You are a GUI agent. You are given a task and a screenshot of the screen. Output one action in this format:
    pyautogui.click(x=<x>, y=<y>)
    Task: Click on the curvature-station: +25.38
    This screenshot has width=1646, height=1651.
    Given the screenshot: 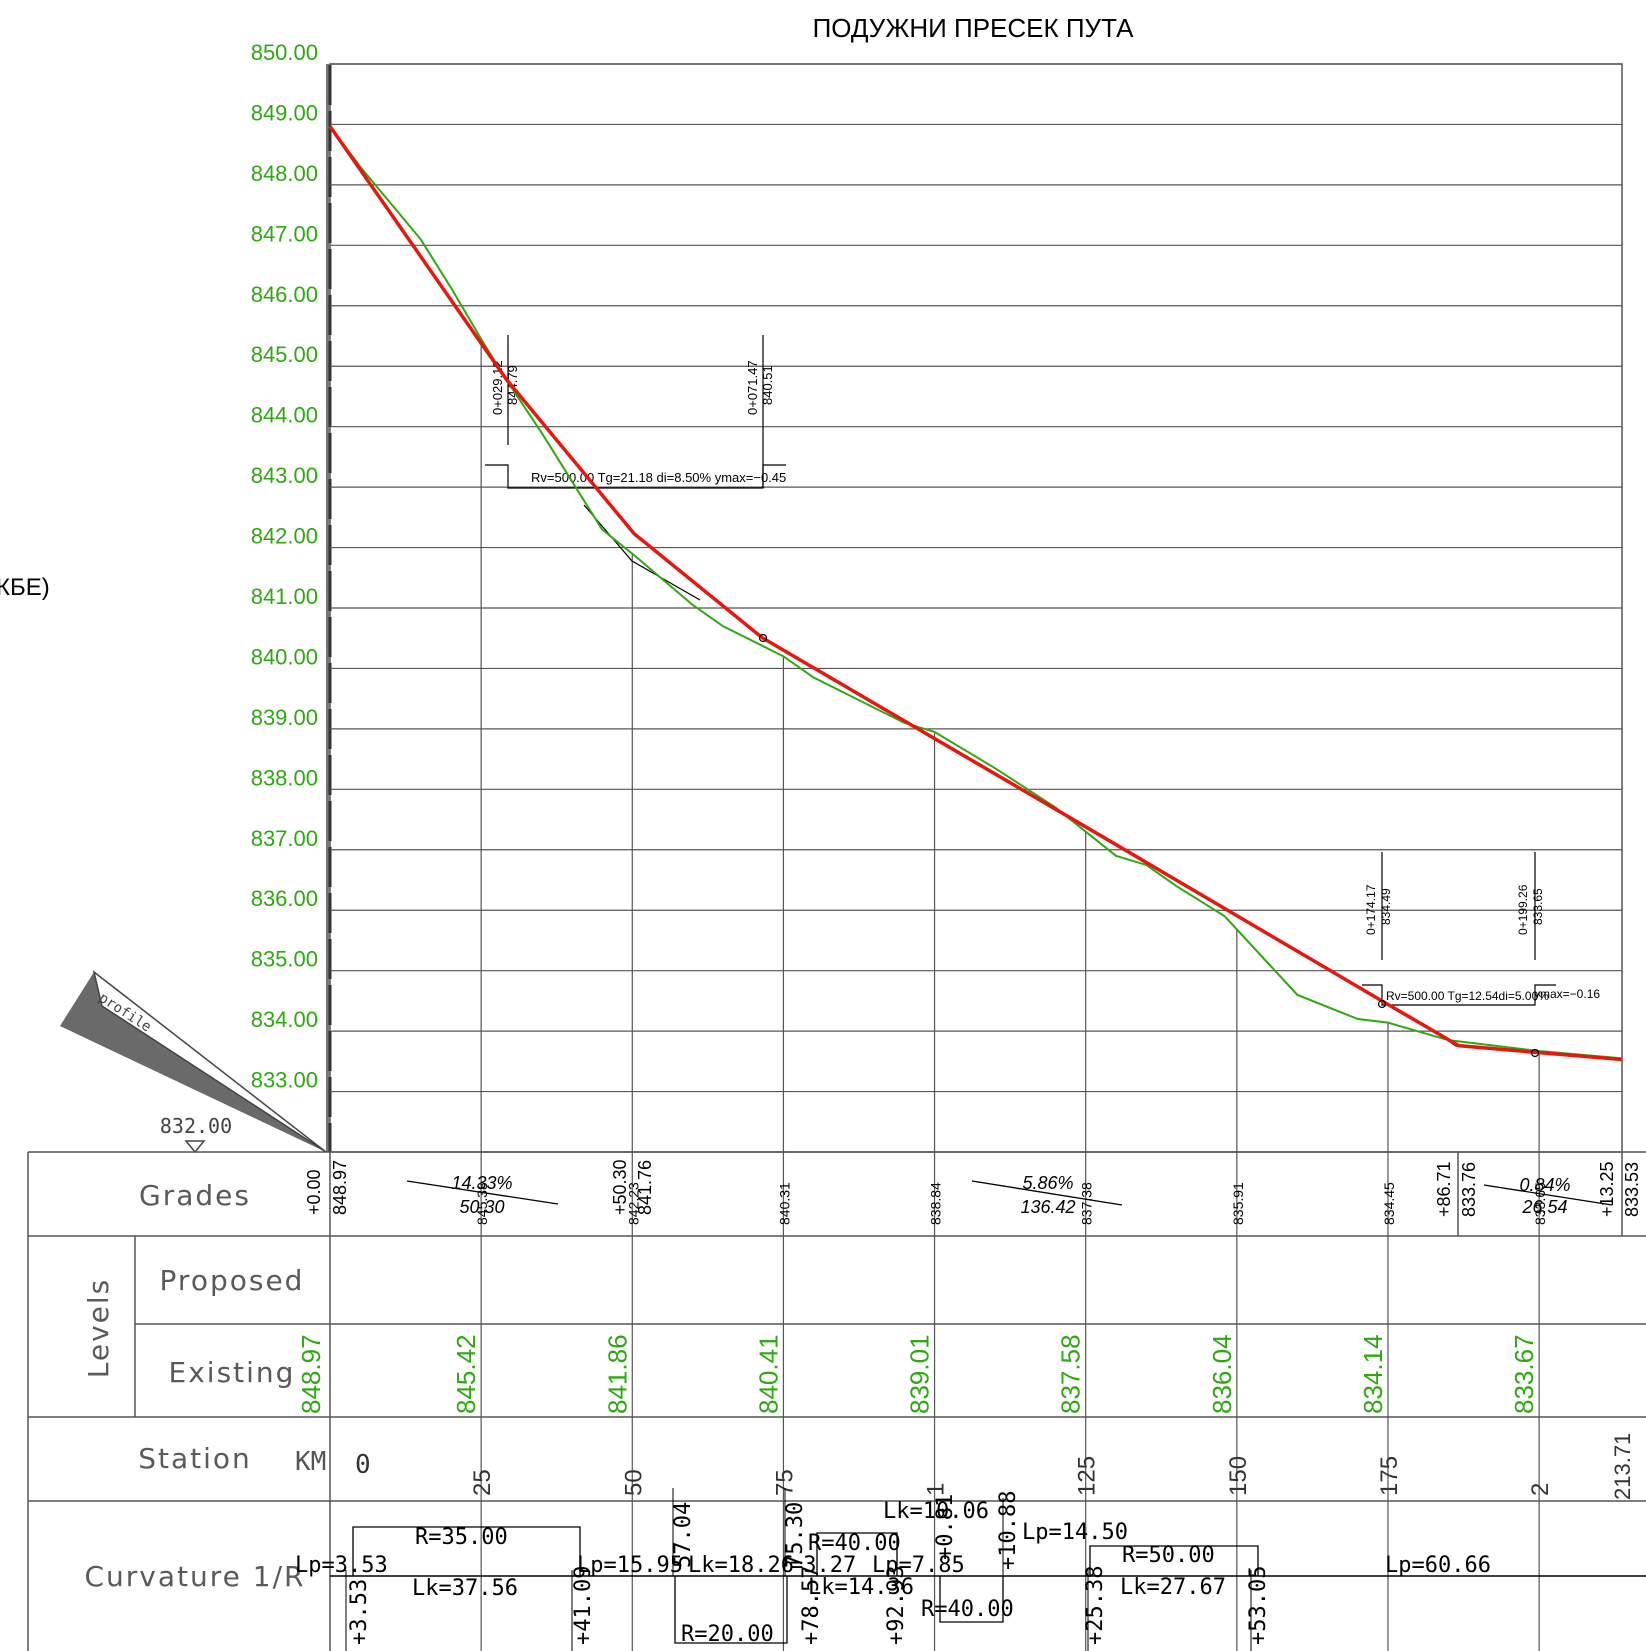 What is the action you would take?
    pyautogui.click(x=1095, y=1605)
    